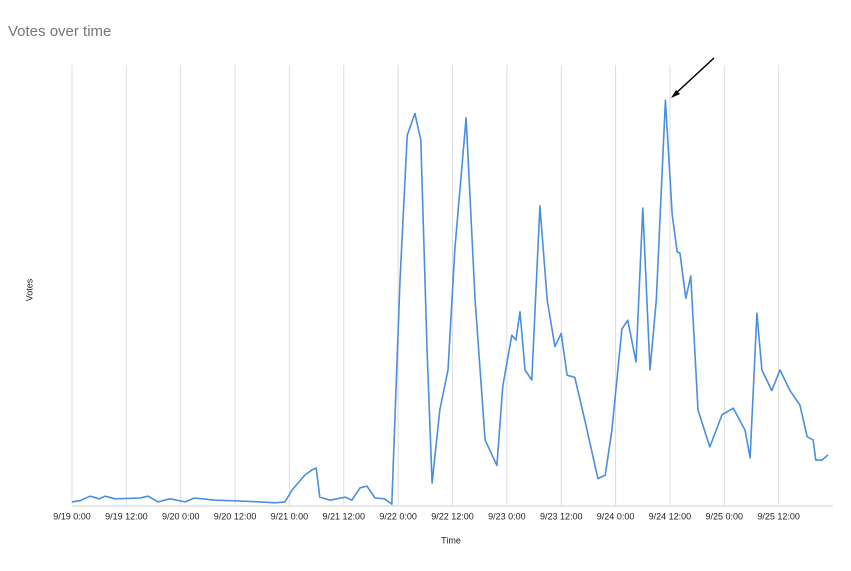  I want to click on x-axis-label: Time, so click(451, 540).